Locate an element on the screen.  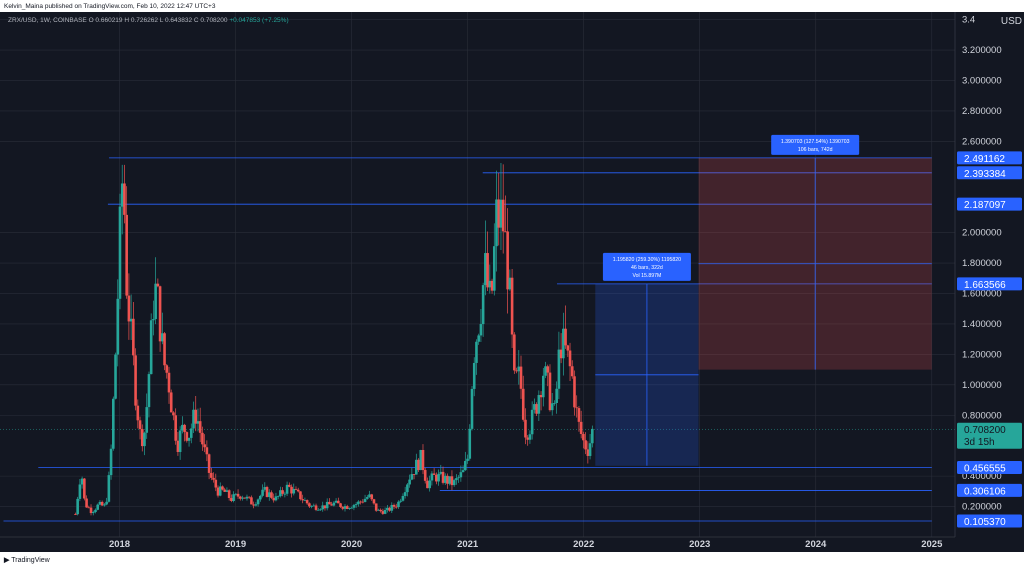
legend-close: C 0.708200 is located at coordinates (210, 20).